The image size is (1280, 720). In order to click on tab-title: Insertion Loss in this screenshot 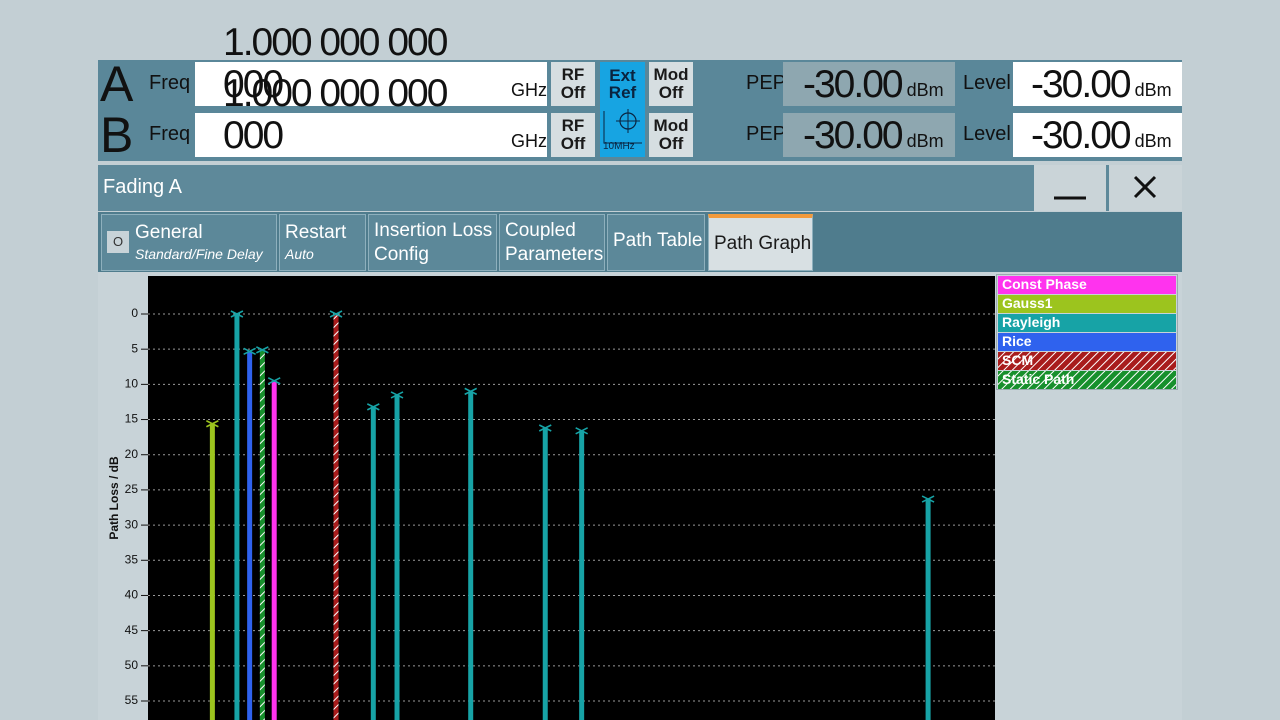, I will do `click(433, 230)`.